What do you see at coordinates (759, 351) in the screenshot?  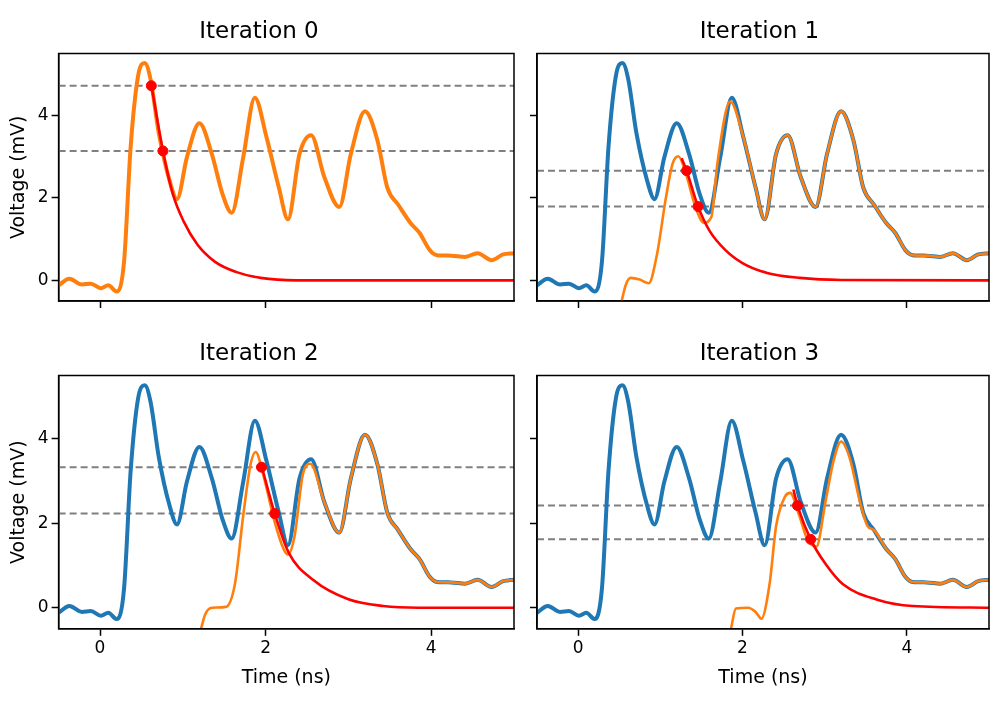 I see `chart-title: Iteration 3` at bounding box center [759, 351].